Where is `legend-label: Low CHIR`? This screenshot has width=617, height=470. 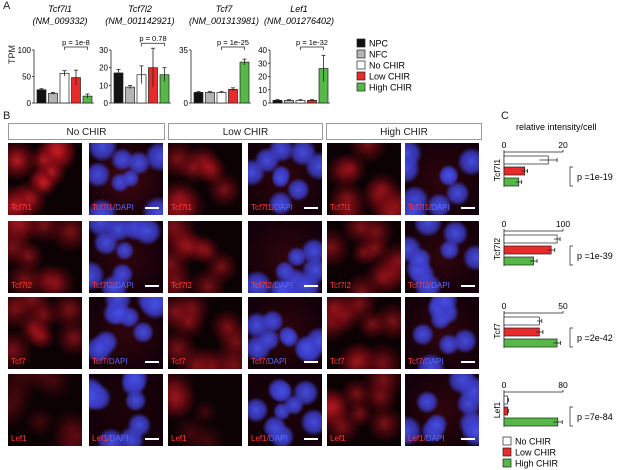 legend-label: Low CHIR is located at coordinates (390, 77).